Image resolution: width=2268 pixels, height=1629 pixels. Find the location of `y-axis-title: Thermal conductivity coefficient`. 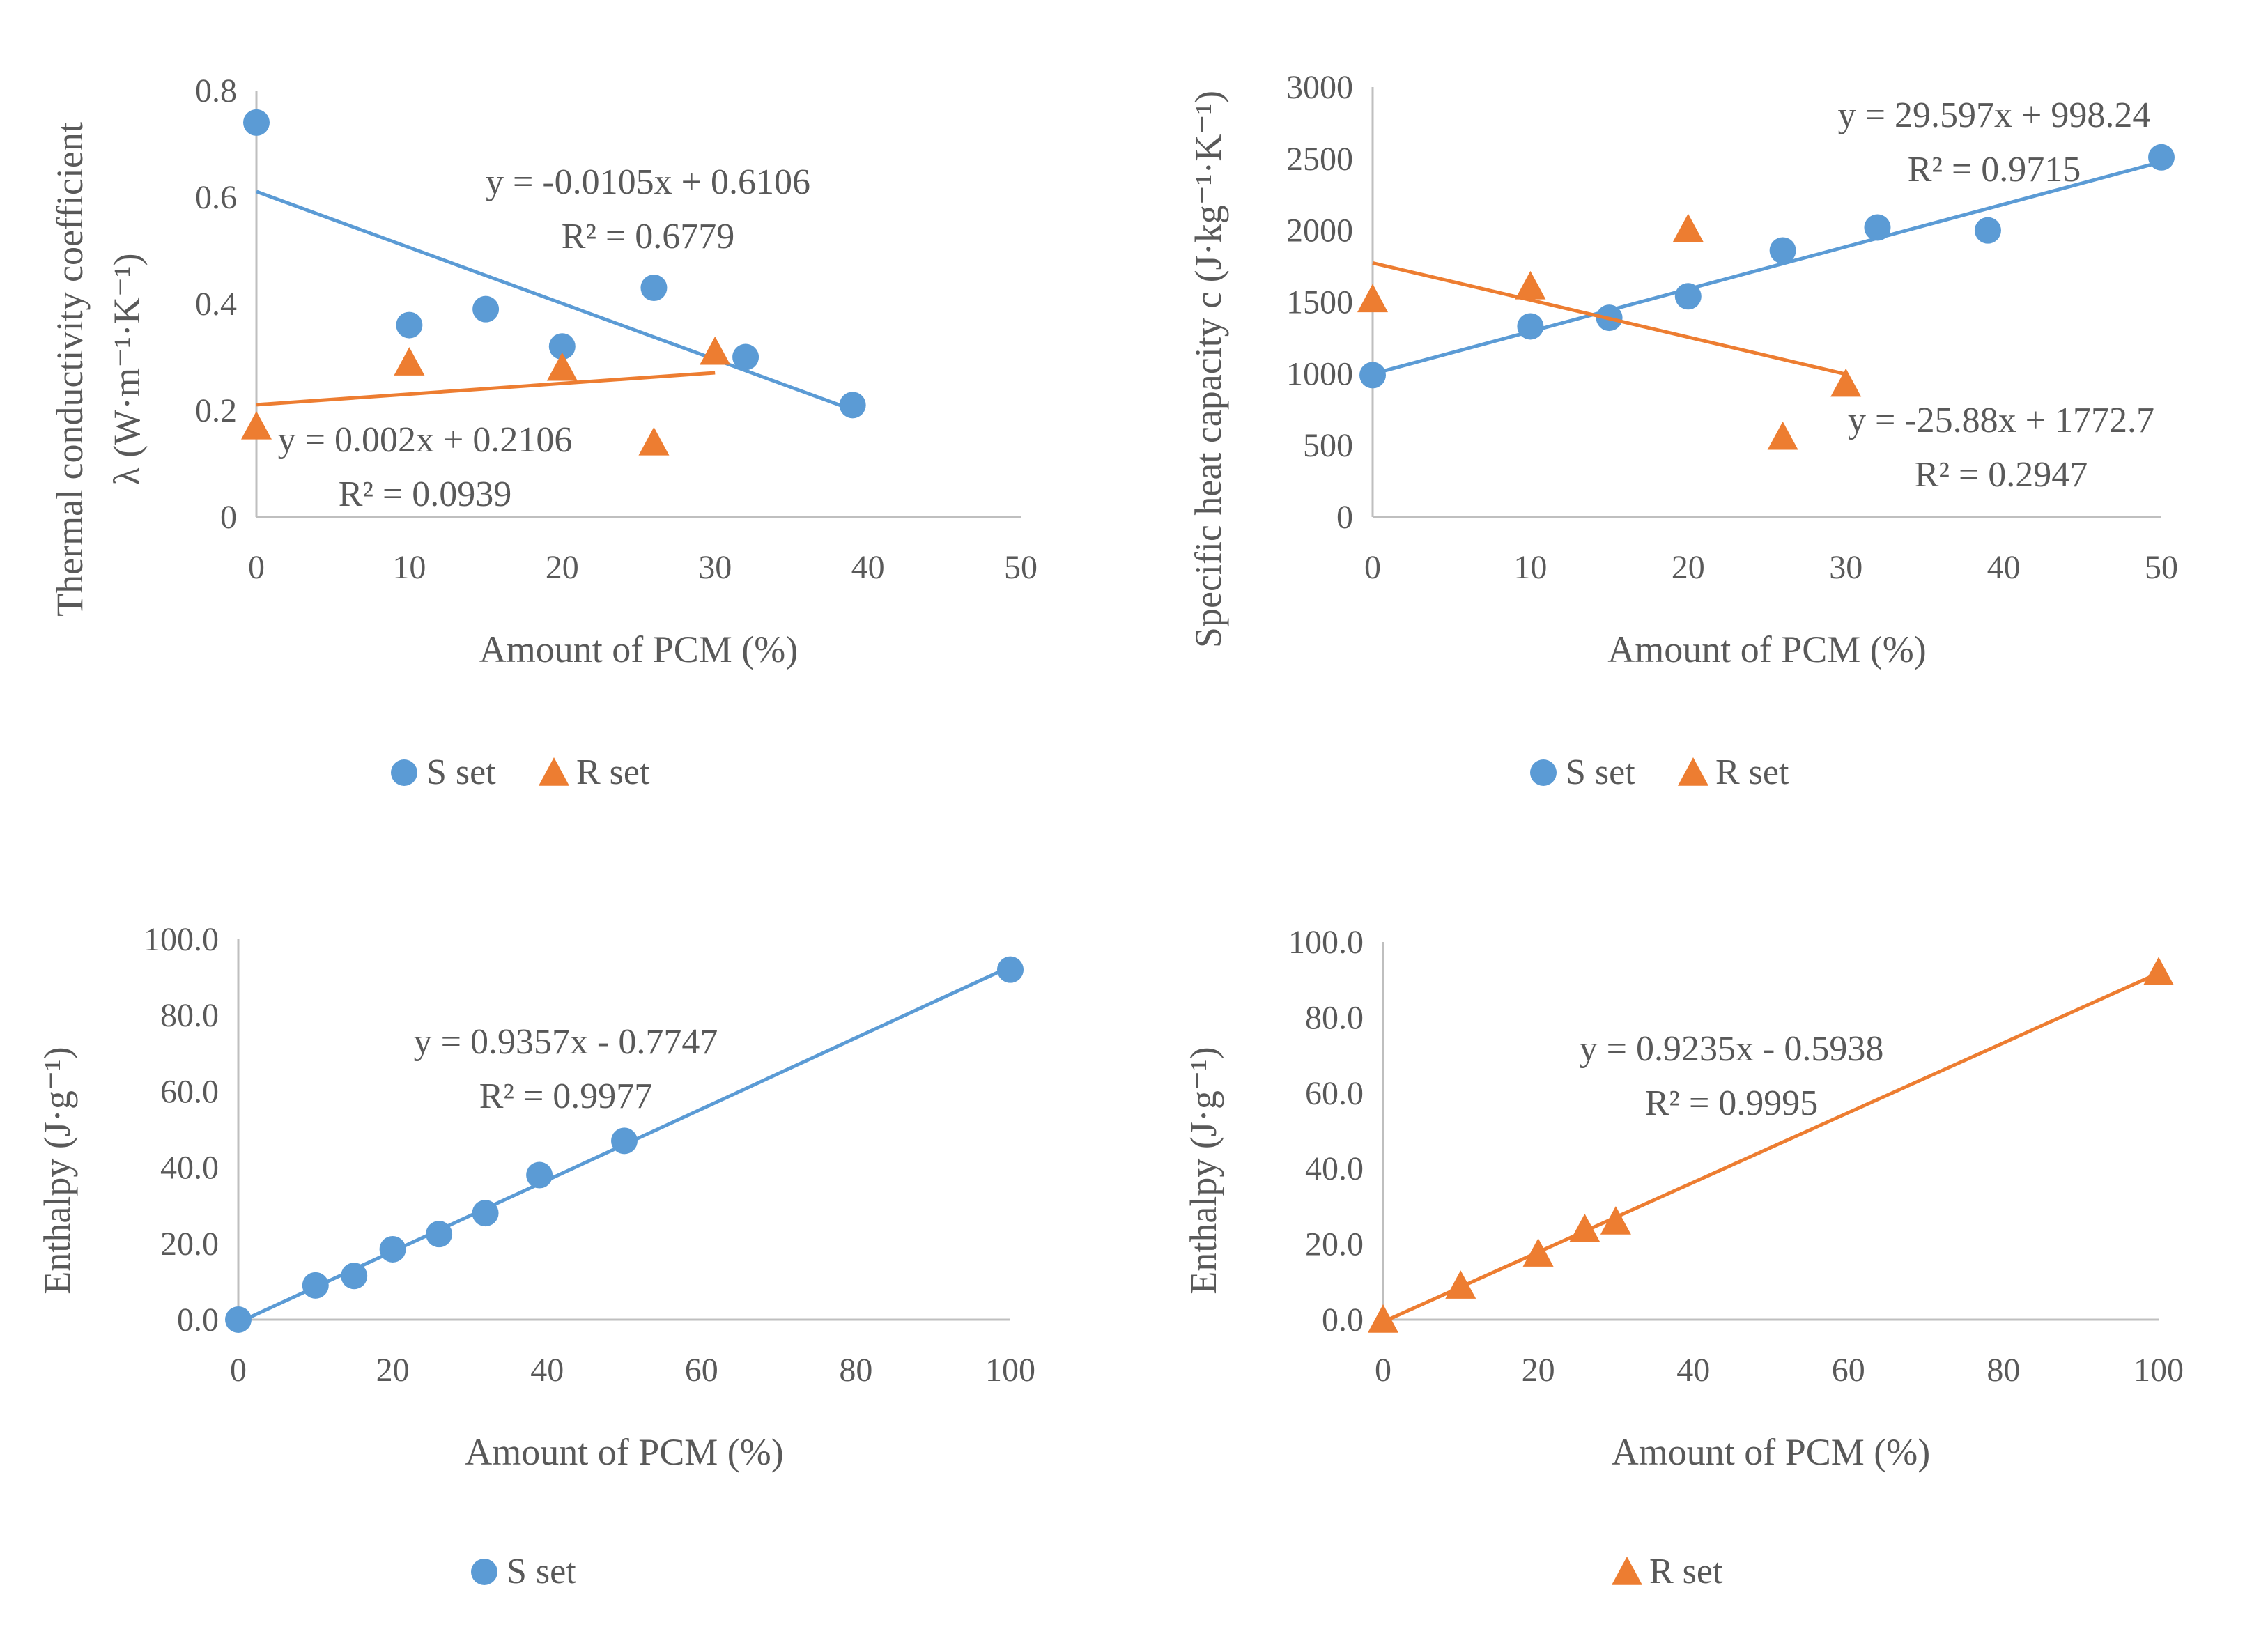

y-axis-title: Thermal conductivity coefficient is located at coordinates (70, 370).